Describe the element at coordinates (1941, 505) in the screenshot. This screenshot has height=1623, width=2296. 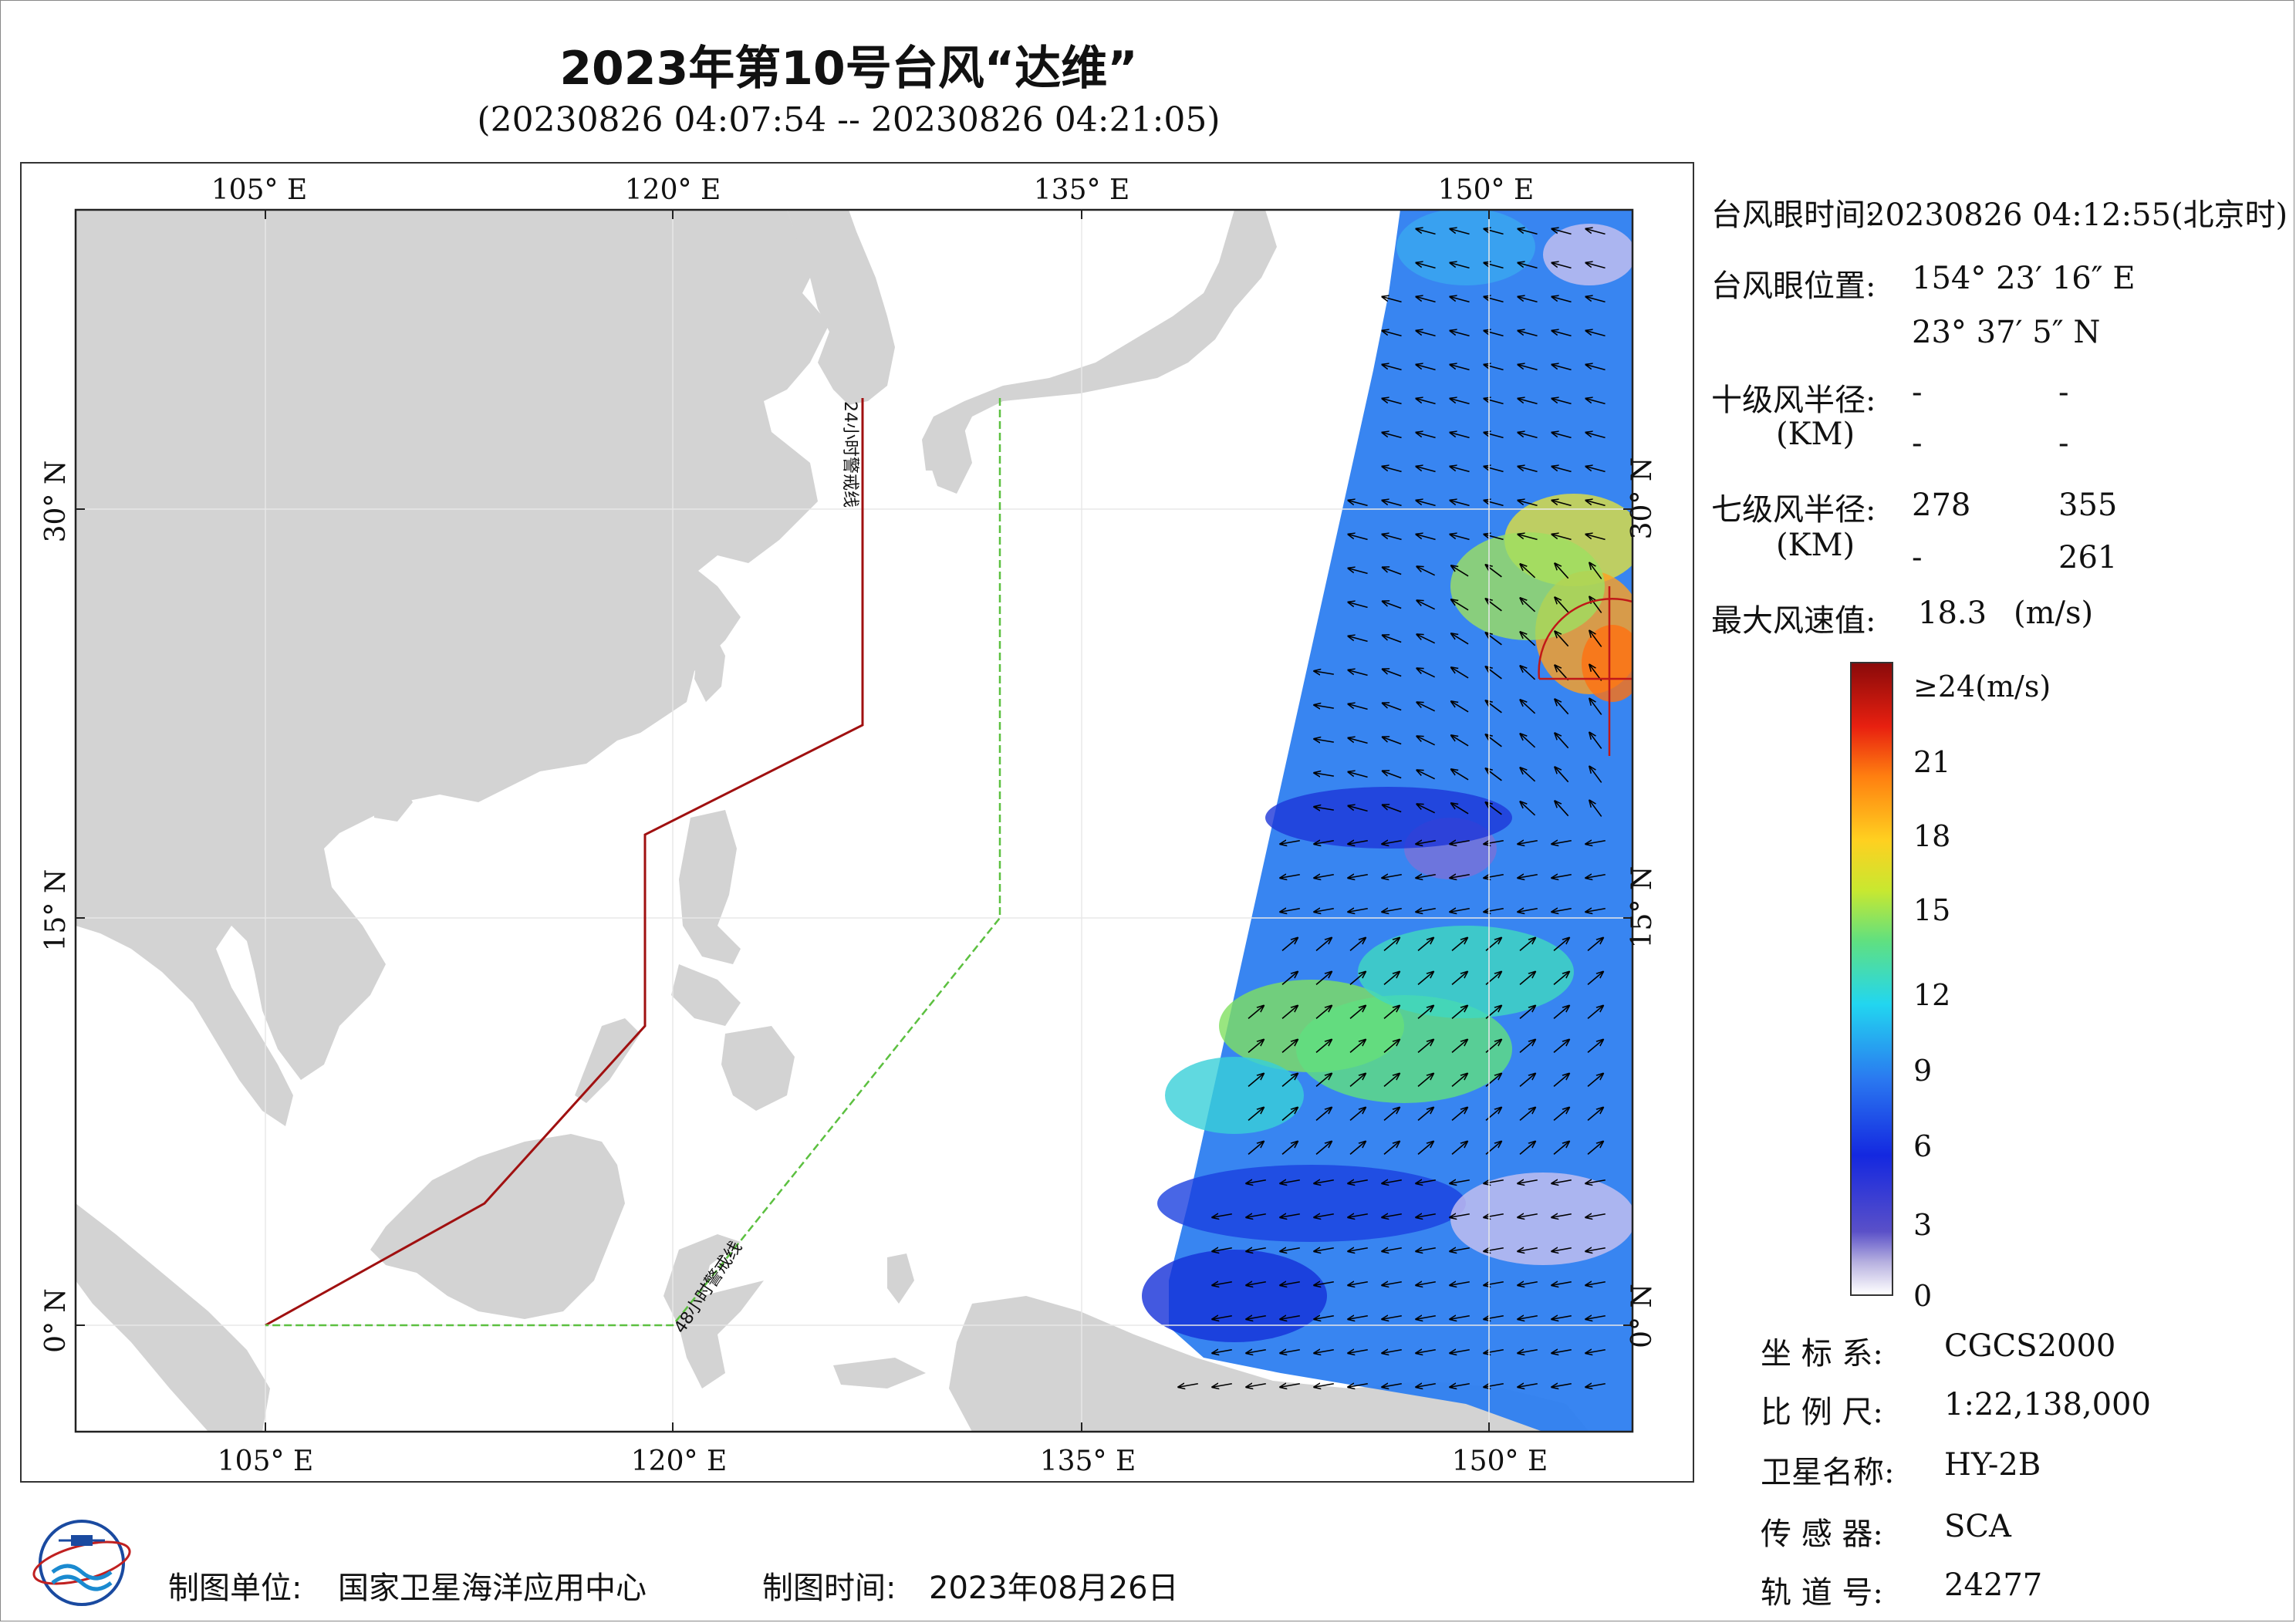
I see `r7-value: 278` at that location.